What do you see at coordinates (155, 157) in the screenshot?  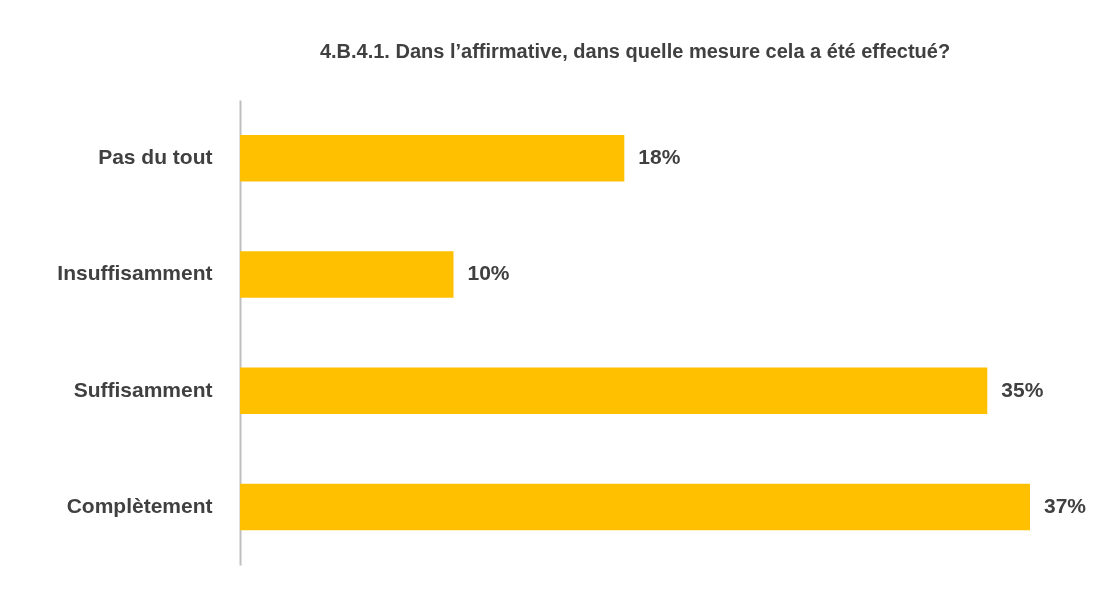 I see `y-tick-label: Pas du tout` at bounding box center [155, 157].